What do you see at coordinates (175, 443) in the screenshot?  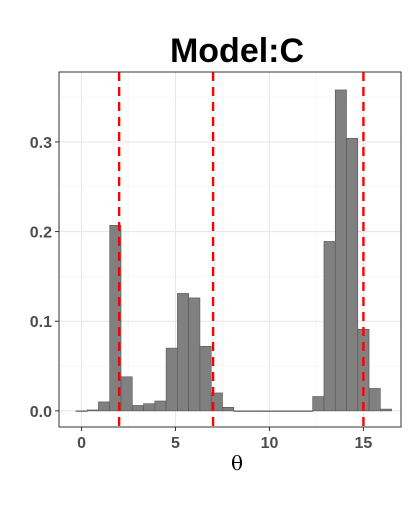 I see `x-tick-label: 5` at bounding box center [175, 443].